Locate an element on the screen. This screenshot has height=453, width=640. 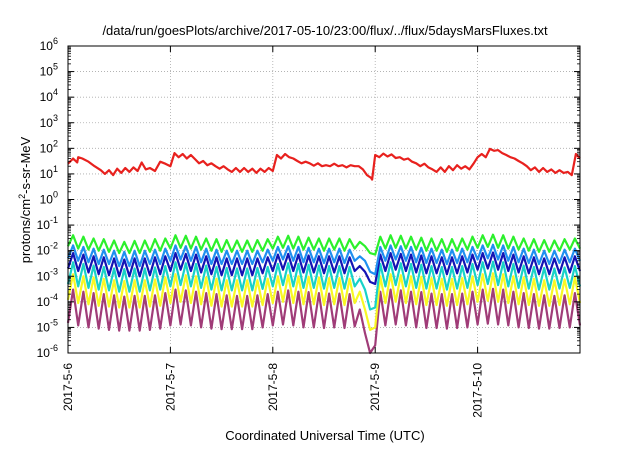
y-tick-label: 10⁰ is located at coordinates (49, 198).